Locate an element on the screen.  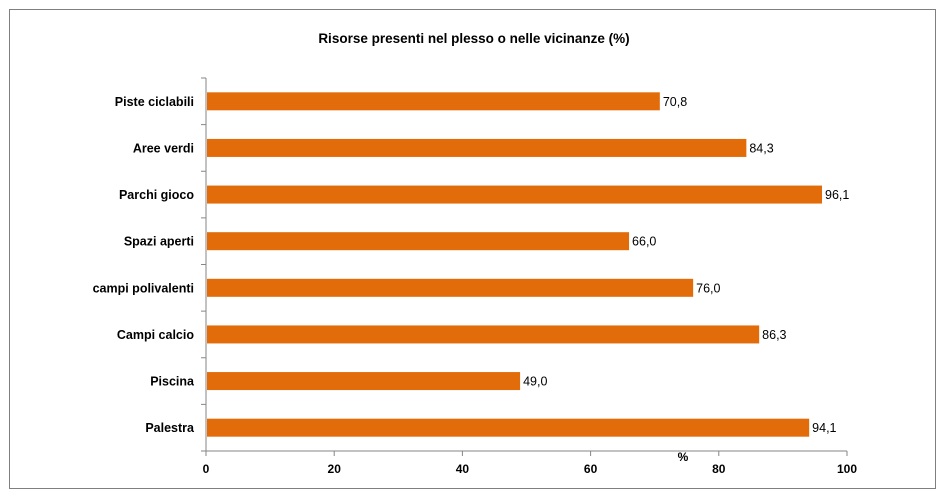
data-label: 84,3 is located at coordinates (761, 148).